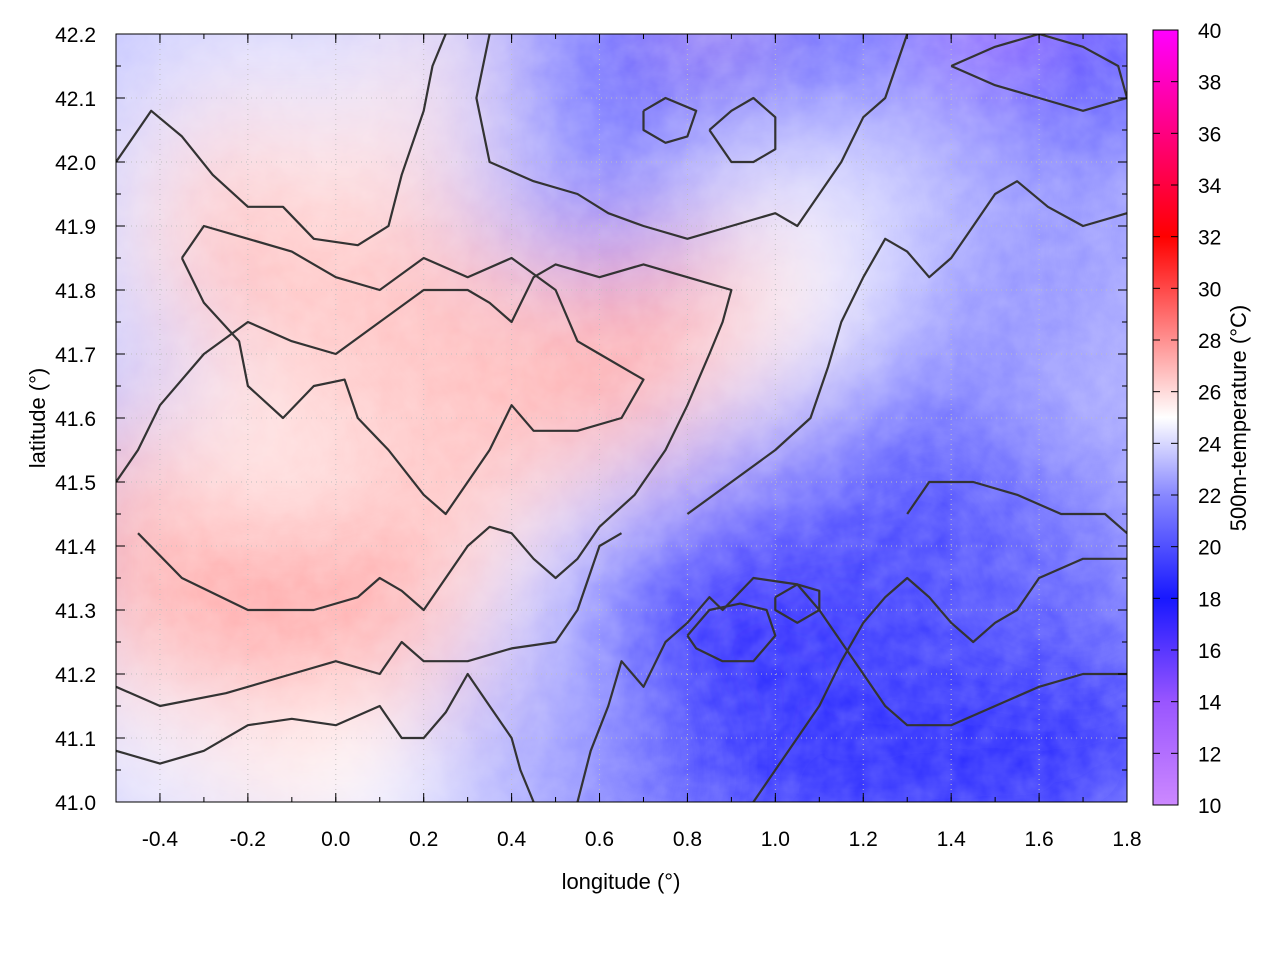 The height and width of the screenshot is (960, 1280). Describe the element at coordinates (1209, 651) in the screenshot. I see `colorbar-tick-label: 16` at that location.